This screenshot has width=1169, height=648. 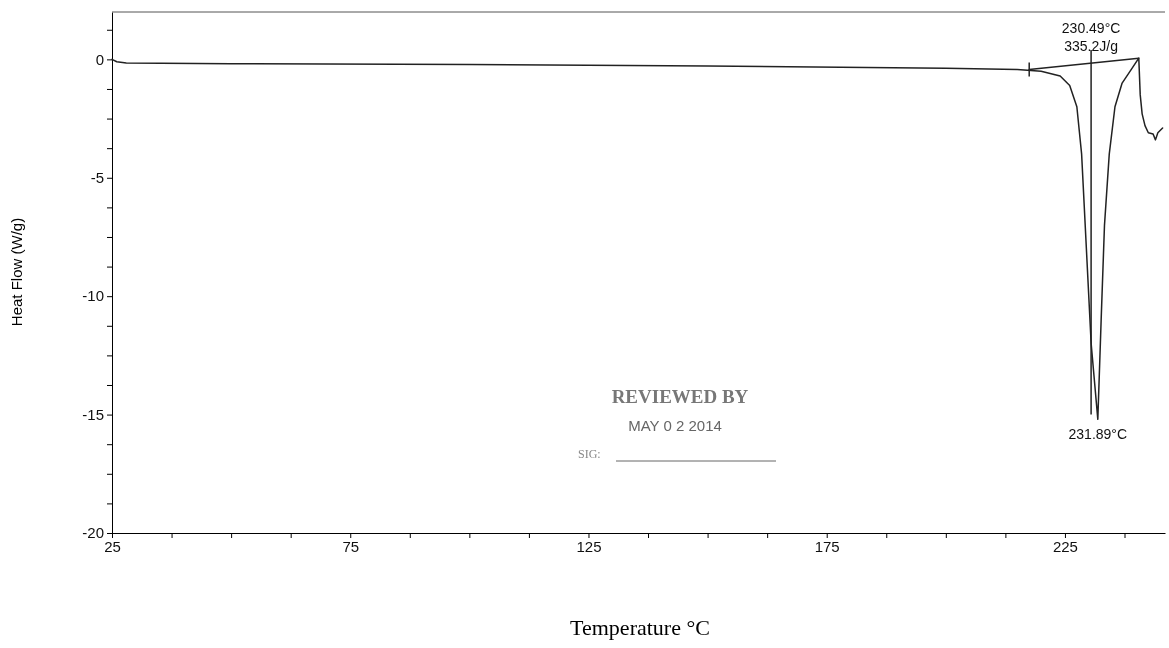 What do you see at coordinates (351, 546) in the screenshot?
I see `x-tick-label: 75` at bounding box center [351, 546].